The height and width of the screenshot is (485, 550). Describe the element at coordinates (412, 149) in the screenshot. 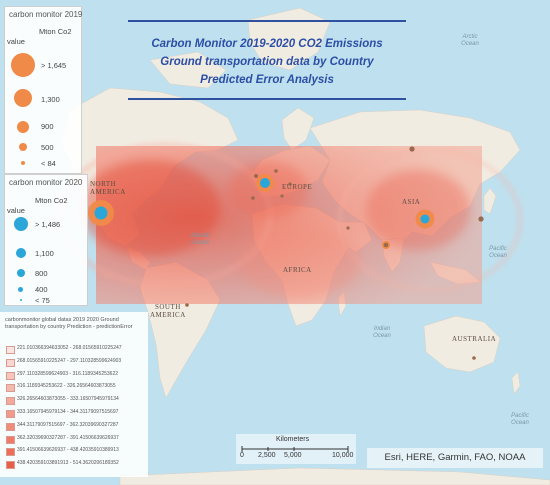

I see `marker-russia` at that location.